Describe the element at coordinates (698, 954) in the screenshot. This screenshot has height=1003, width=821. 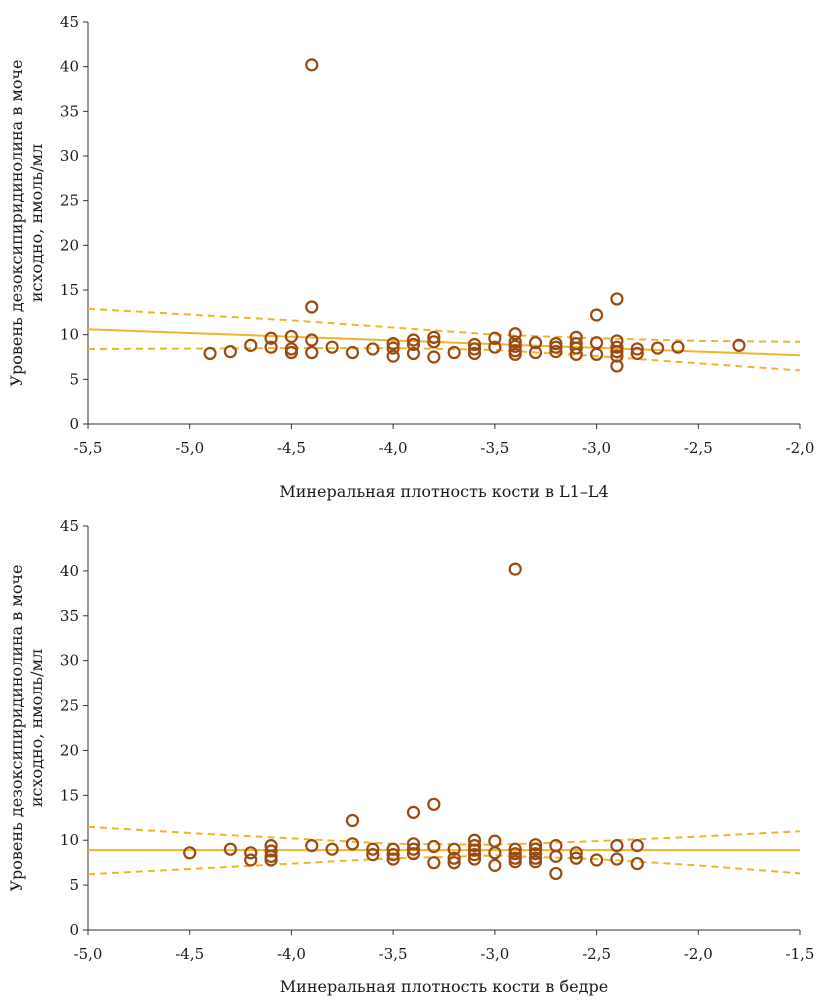
I see `x-tick-label: -2,0` at that location.